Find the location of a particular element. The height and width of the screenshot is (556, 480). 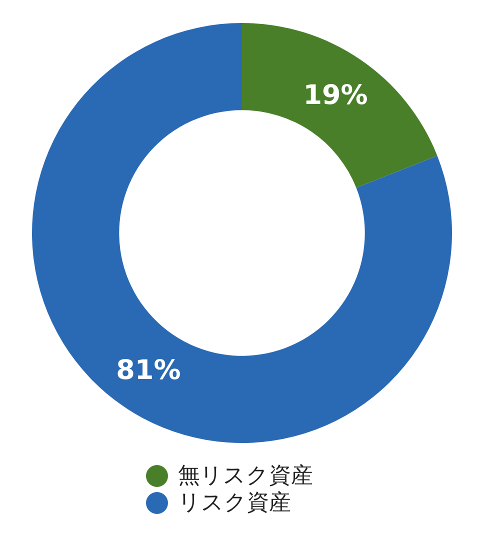

data-label: 19% is located at coordinates (335, 95).